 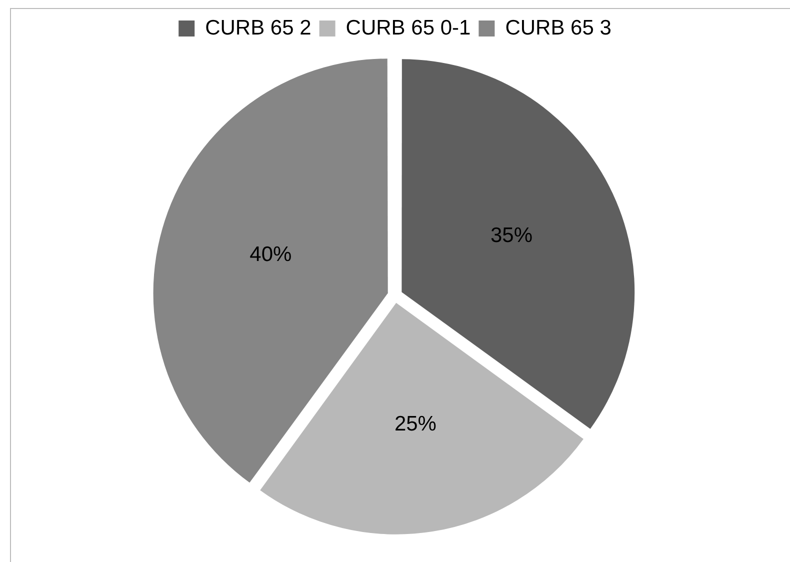 What do you see at coordinates (408, 28) in the screenshot?
I see `legend-label: CURB 65 0-1` at bounding box center [408, 28].